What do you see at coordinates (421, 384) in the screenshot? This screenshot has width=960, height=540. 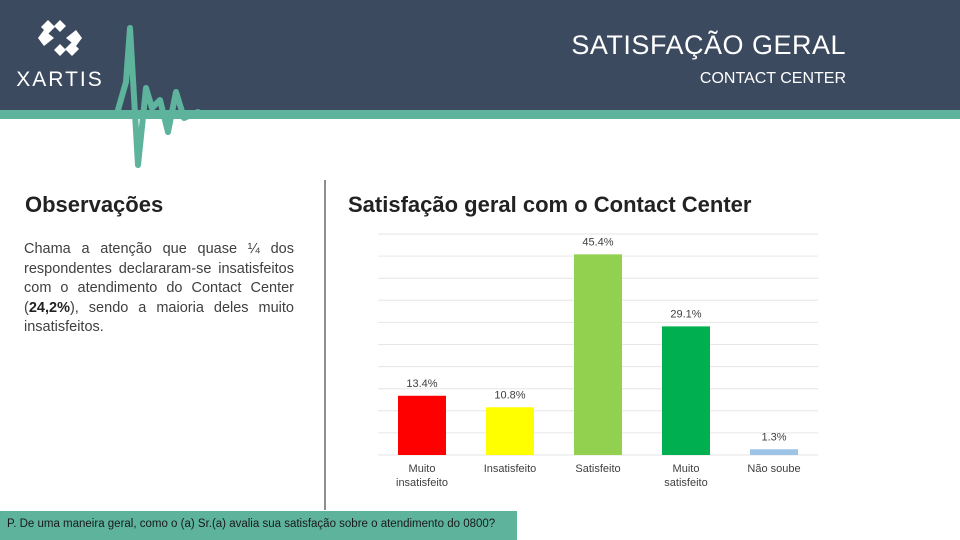 I see `data-label-1: 13.4%` at bounding box center [421, 384].